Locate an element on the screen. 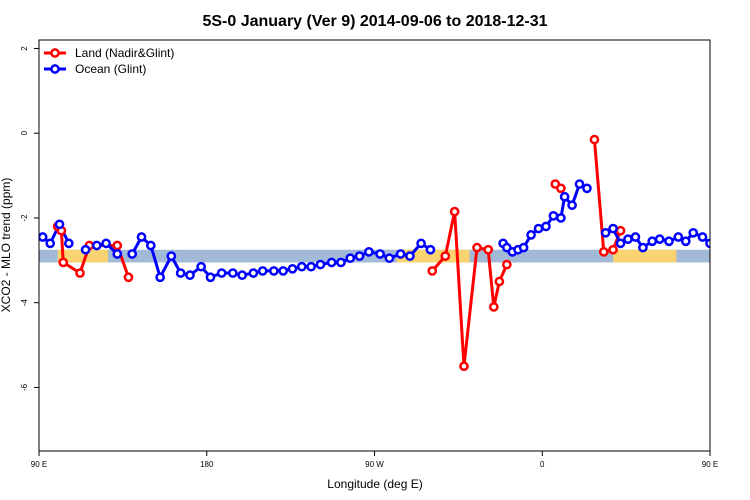  y-axis: 2 0 -2 -4 -6 is located at coordinates (29, 218).